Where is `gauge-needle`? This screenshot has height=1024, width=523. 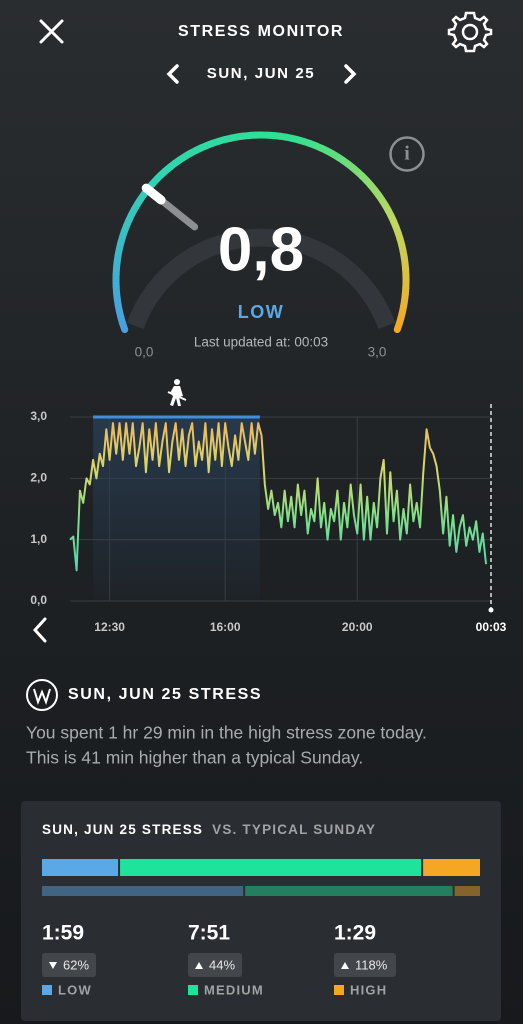
gauge-needle is located at coordinates (153, 194).